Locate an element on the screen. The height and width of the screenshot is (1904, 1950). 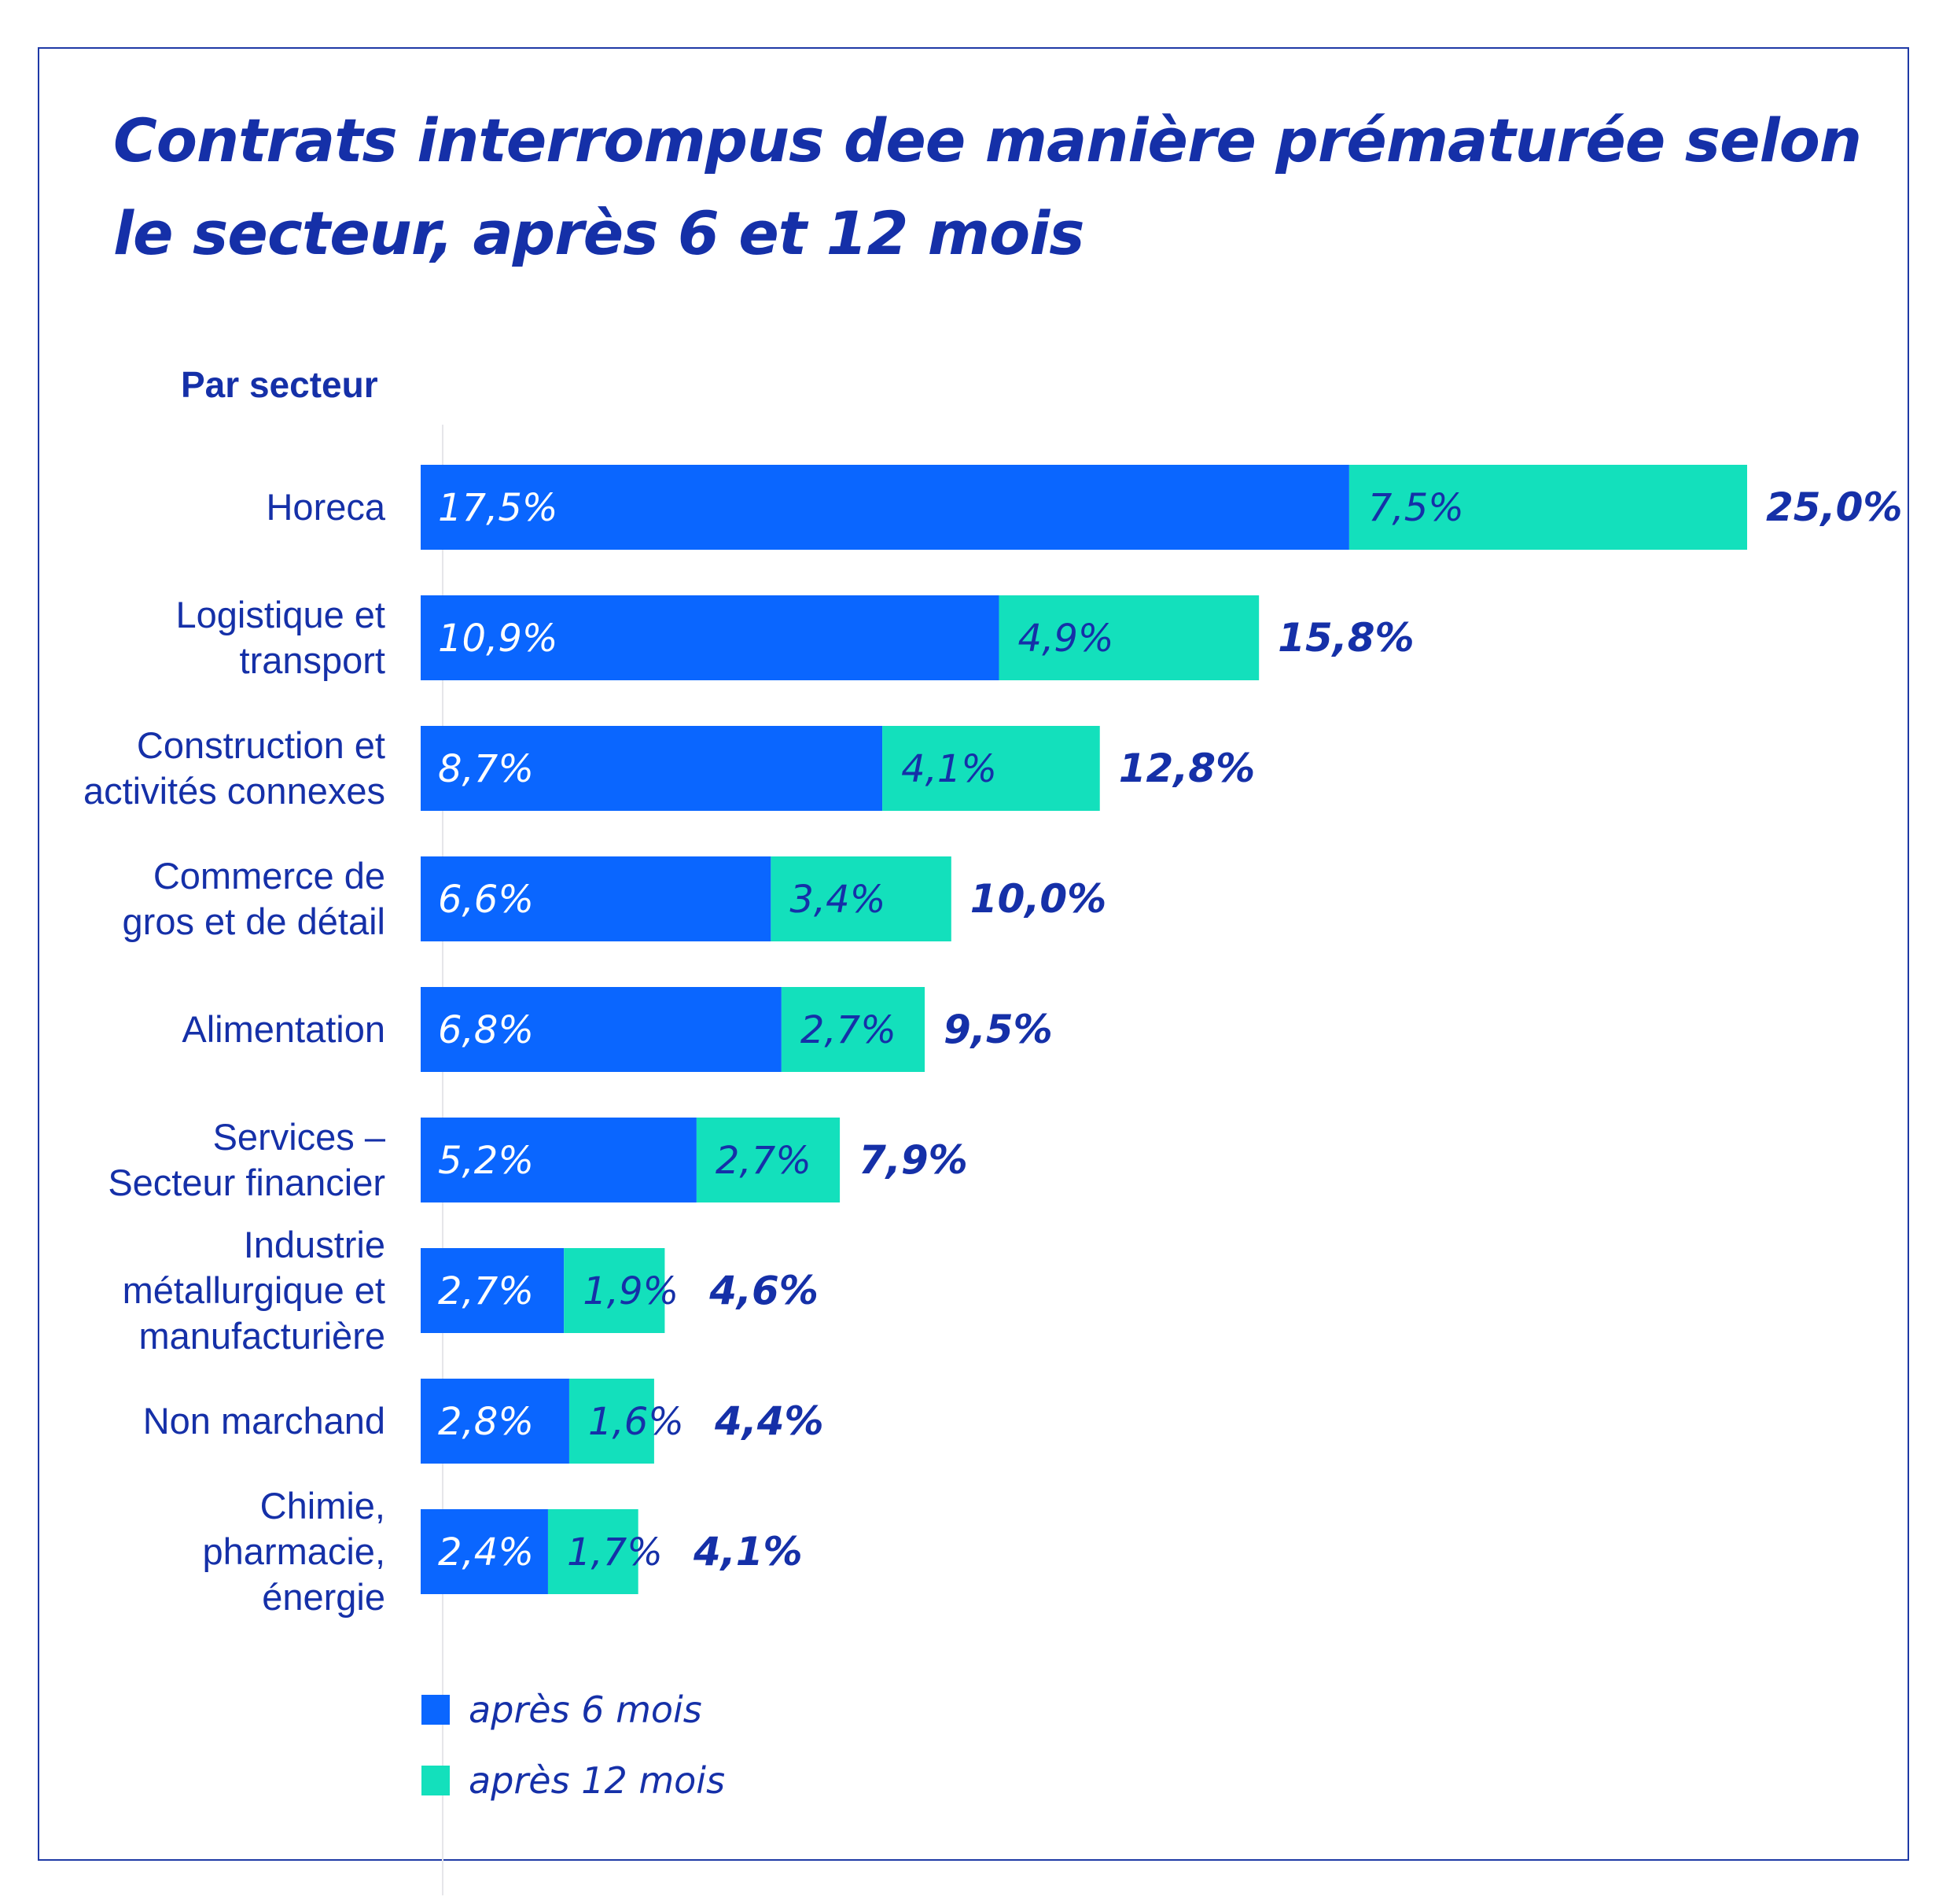
category-label: Industrie métallurgique et manufacturière is located at coordinates (254, 1290).